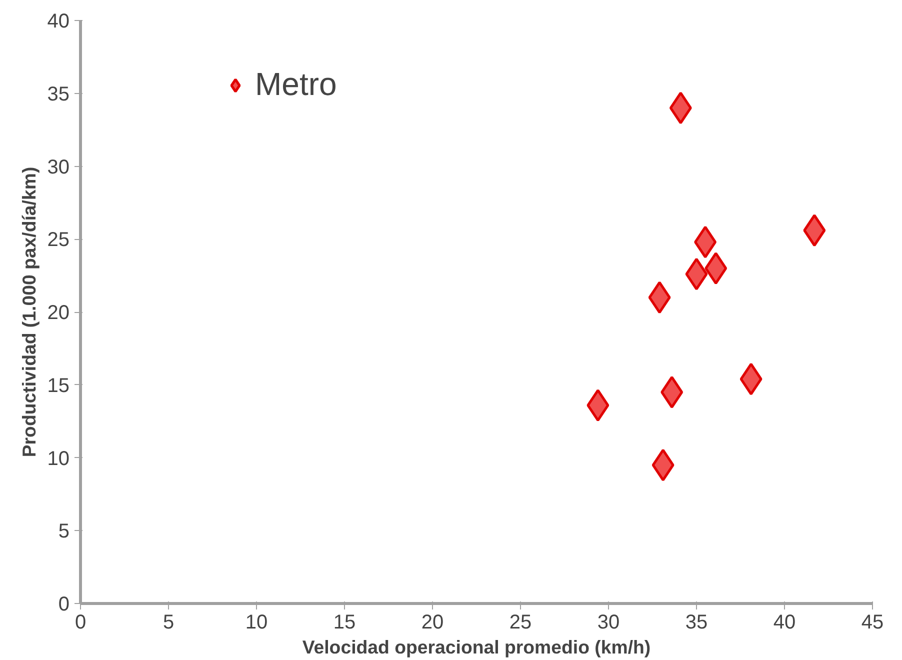  What do you see at coordinates (58, 94) in the screenshot?
I see `y-tick-label: 35` at bounding box center [58, 94].